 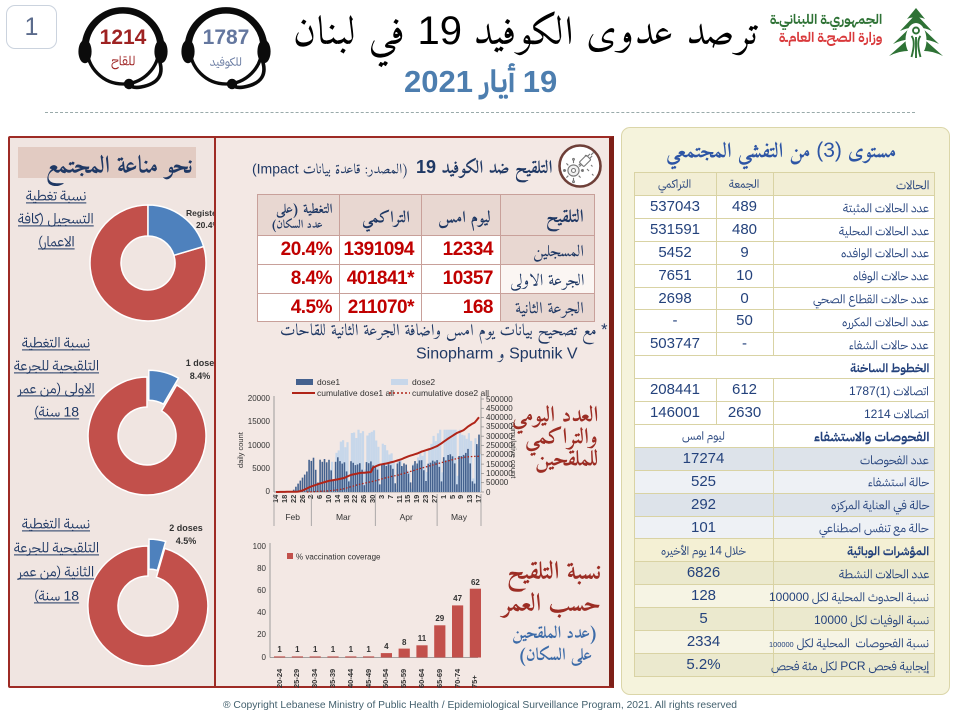 I want to click on svg-text: Sputnik V, so click(x=543, y=354).